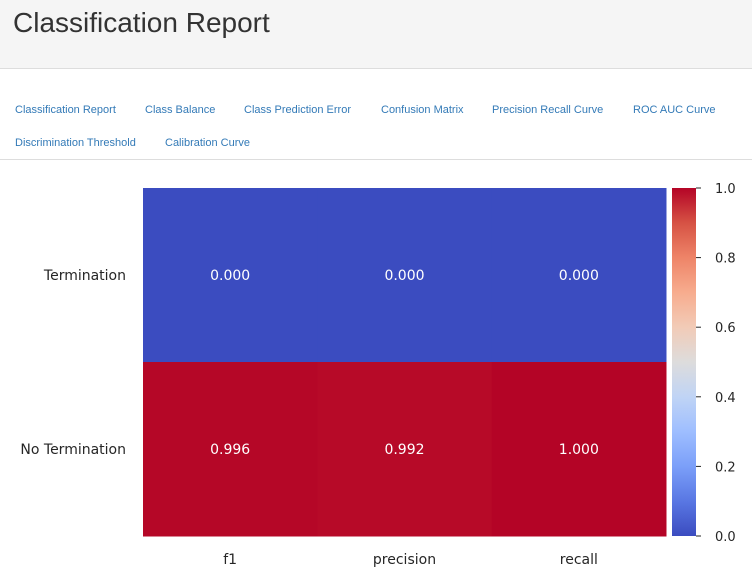 This screenshot has width=752, height=580. I want to click on tab-roc-auc-curve: ROC AUC Curve, so click(674, 110).